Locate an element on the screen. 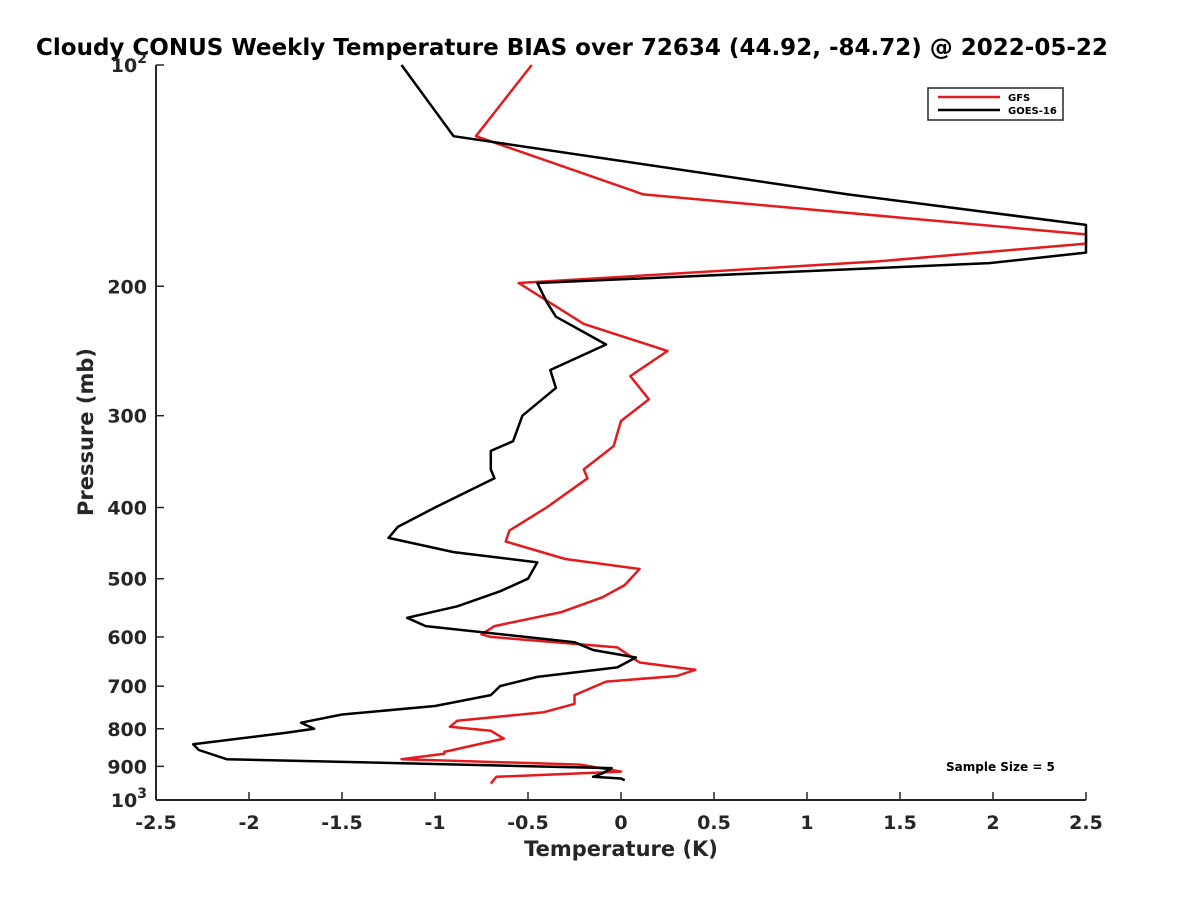  x-tick-label: -0.5 is located at coordinates (528, 823).